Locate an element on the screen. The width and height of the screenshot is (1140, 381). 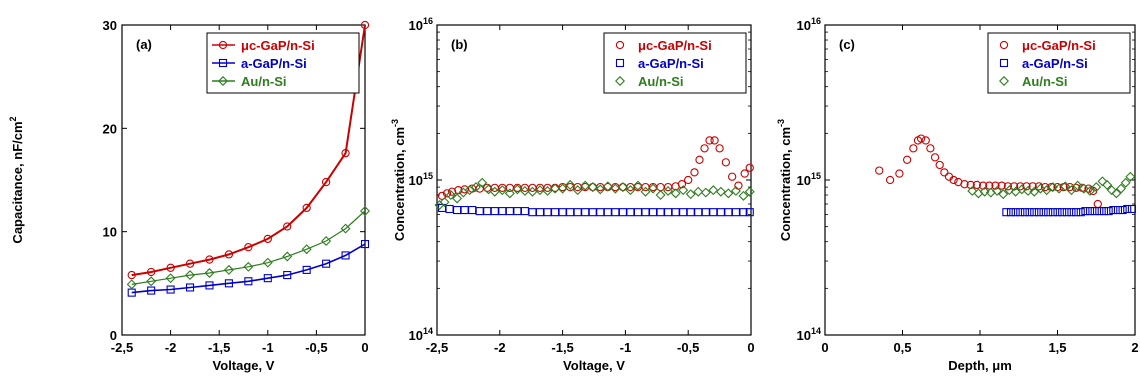
panel-label: (b) is located at coordinates (459, 44).